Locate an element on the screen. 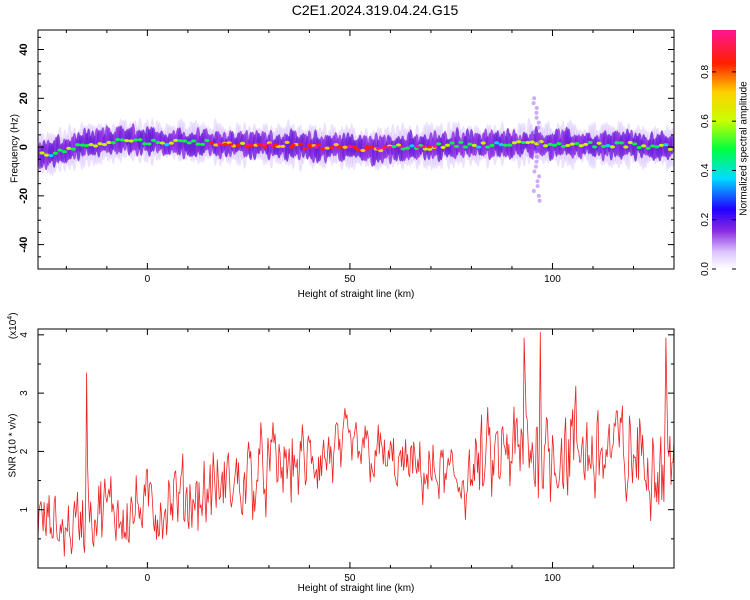  y-tick-label: 20 is located at coordinates (24, 98).